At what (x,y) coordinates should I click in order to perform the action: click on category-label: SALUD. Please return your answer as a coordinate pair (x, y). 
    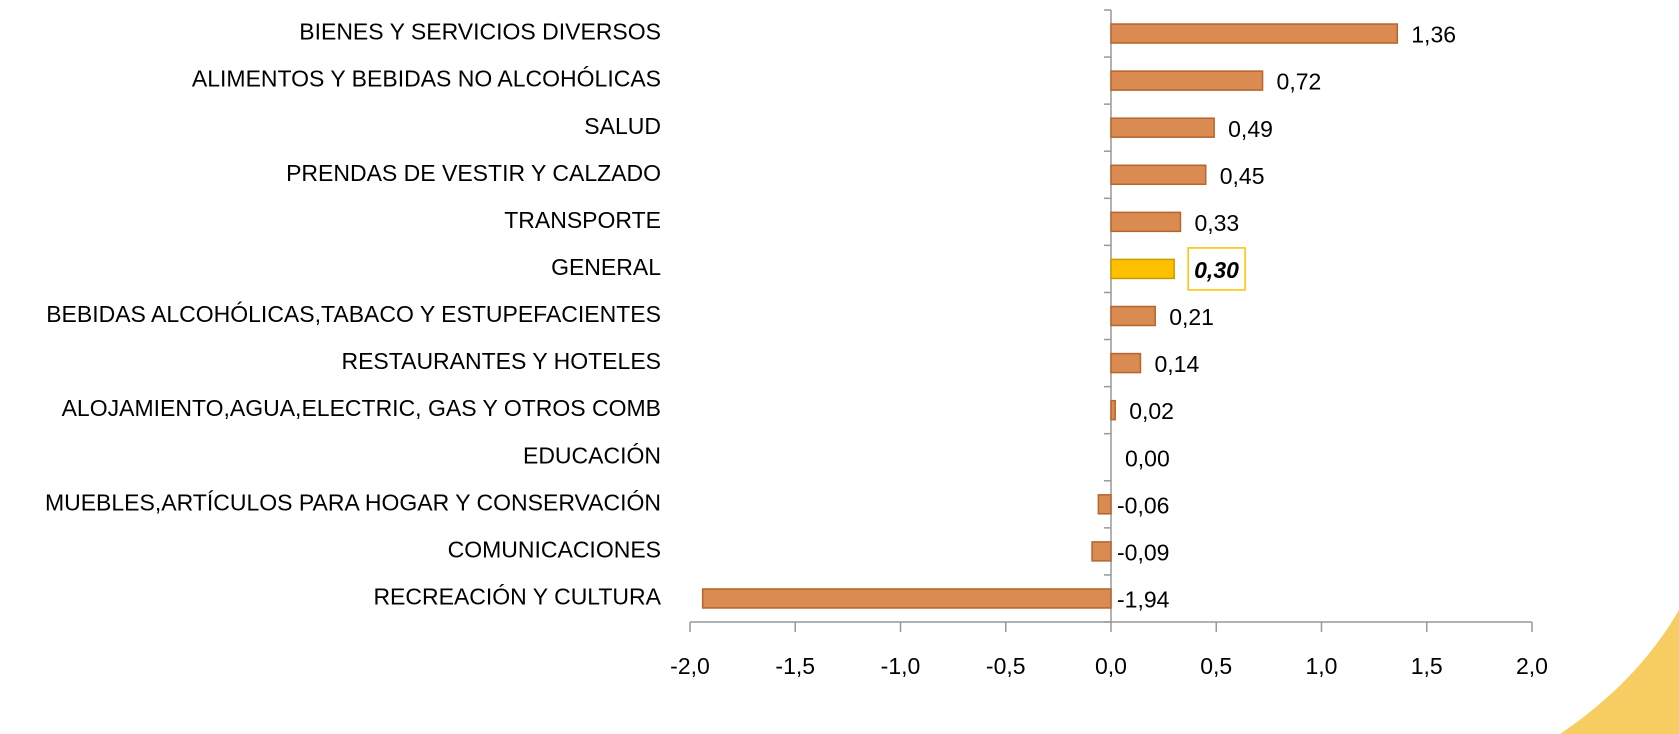
    Looking at the image, I should click on (622, 126).